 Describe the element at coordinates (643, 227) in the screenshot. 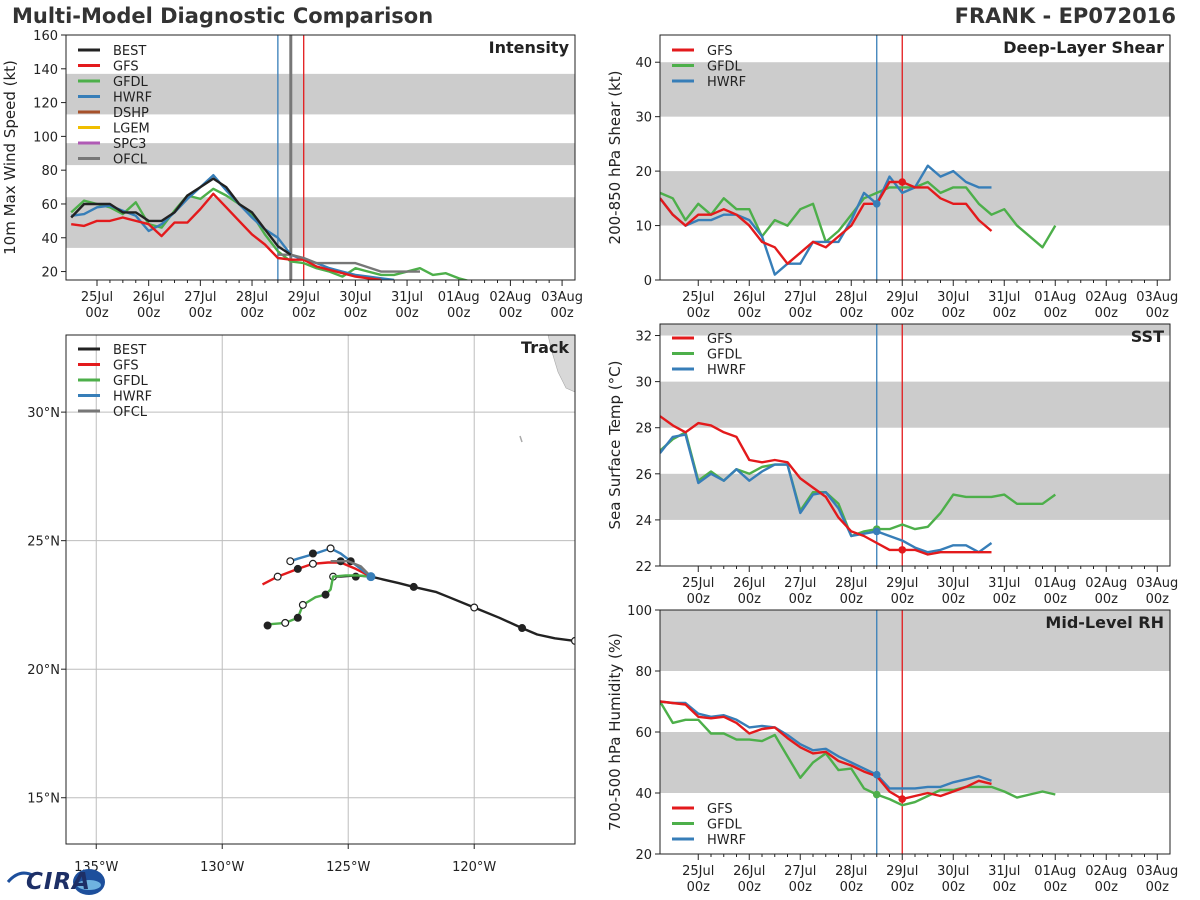

I see `shear-ytick-label: 10` at that location.